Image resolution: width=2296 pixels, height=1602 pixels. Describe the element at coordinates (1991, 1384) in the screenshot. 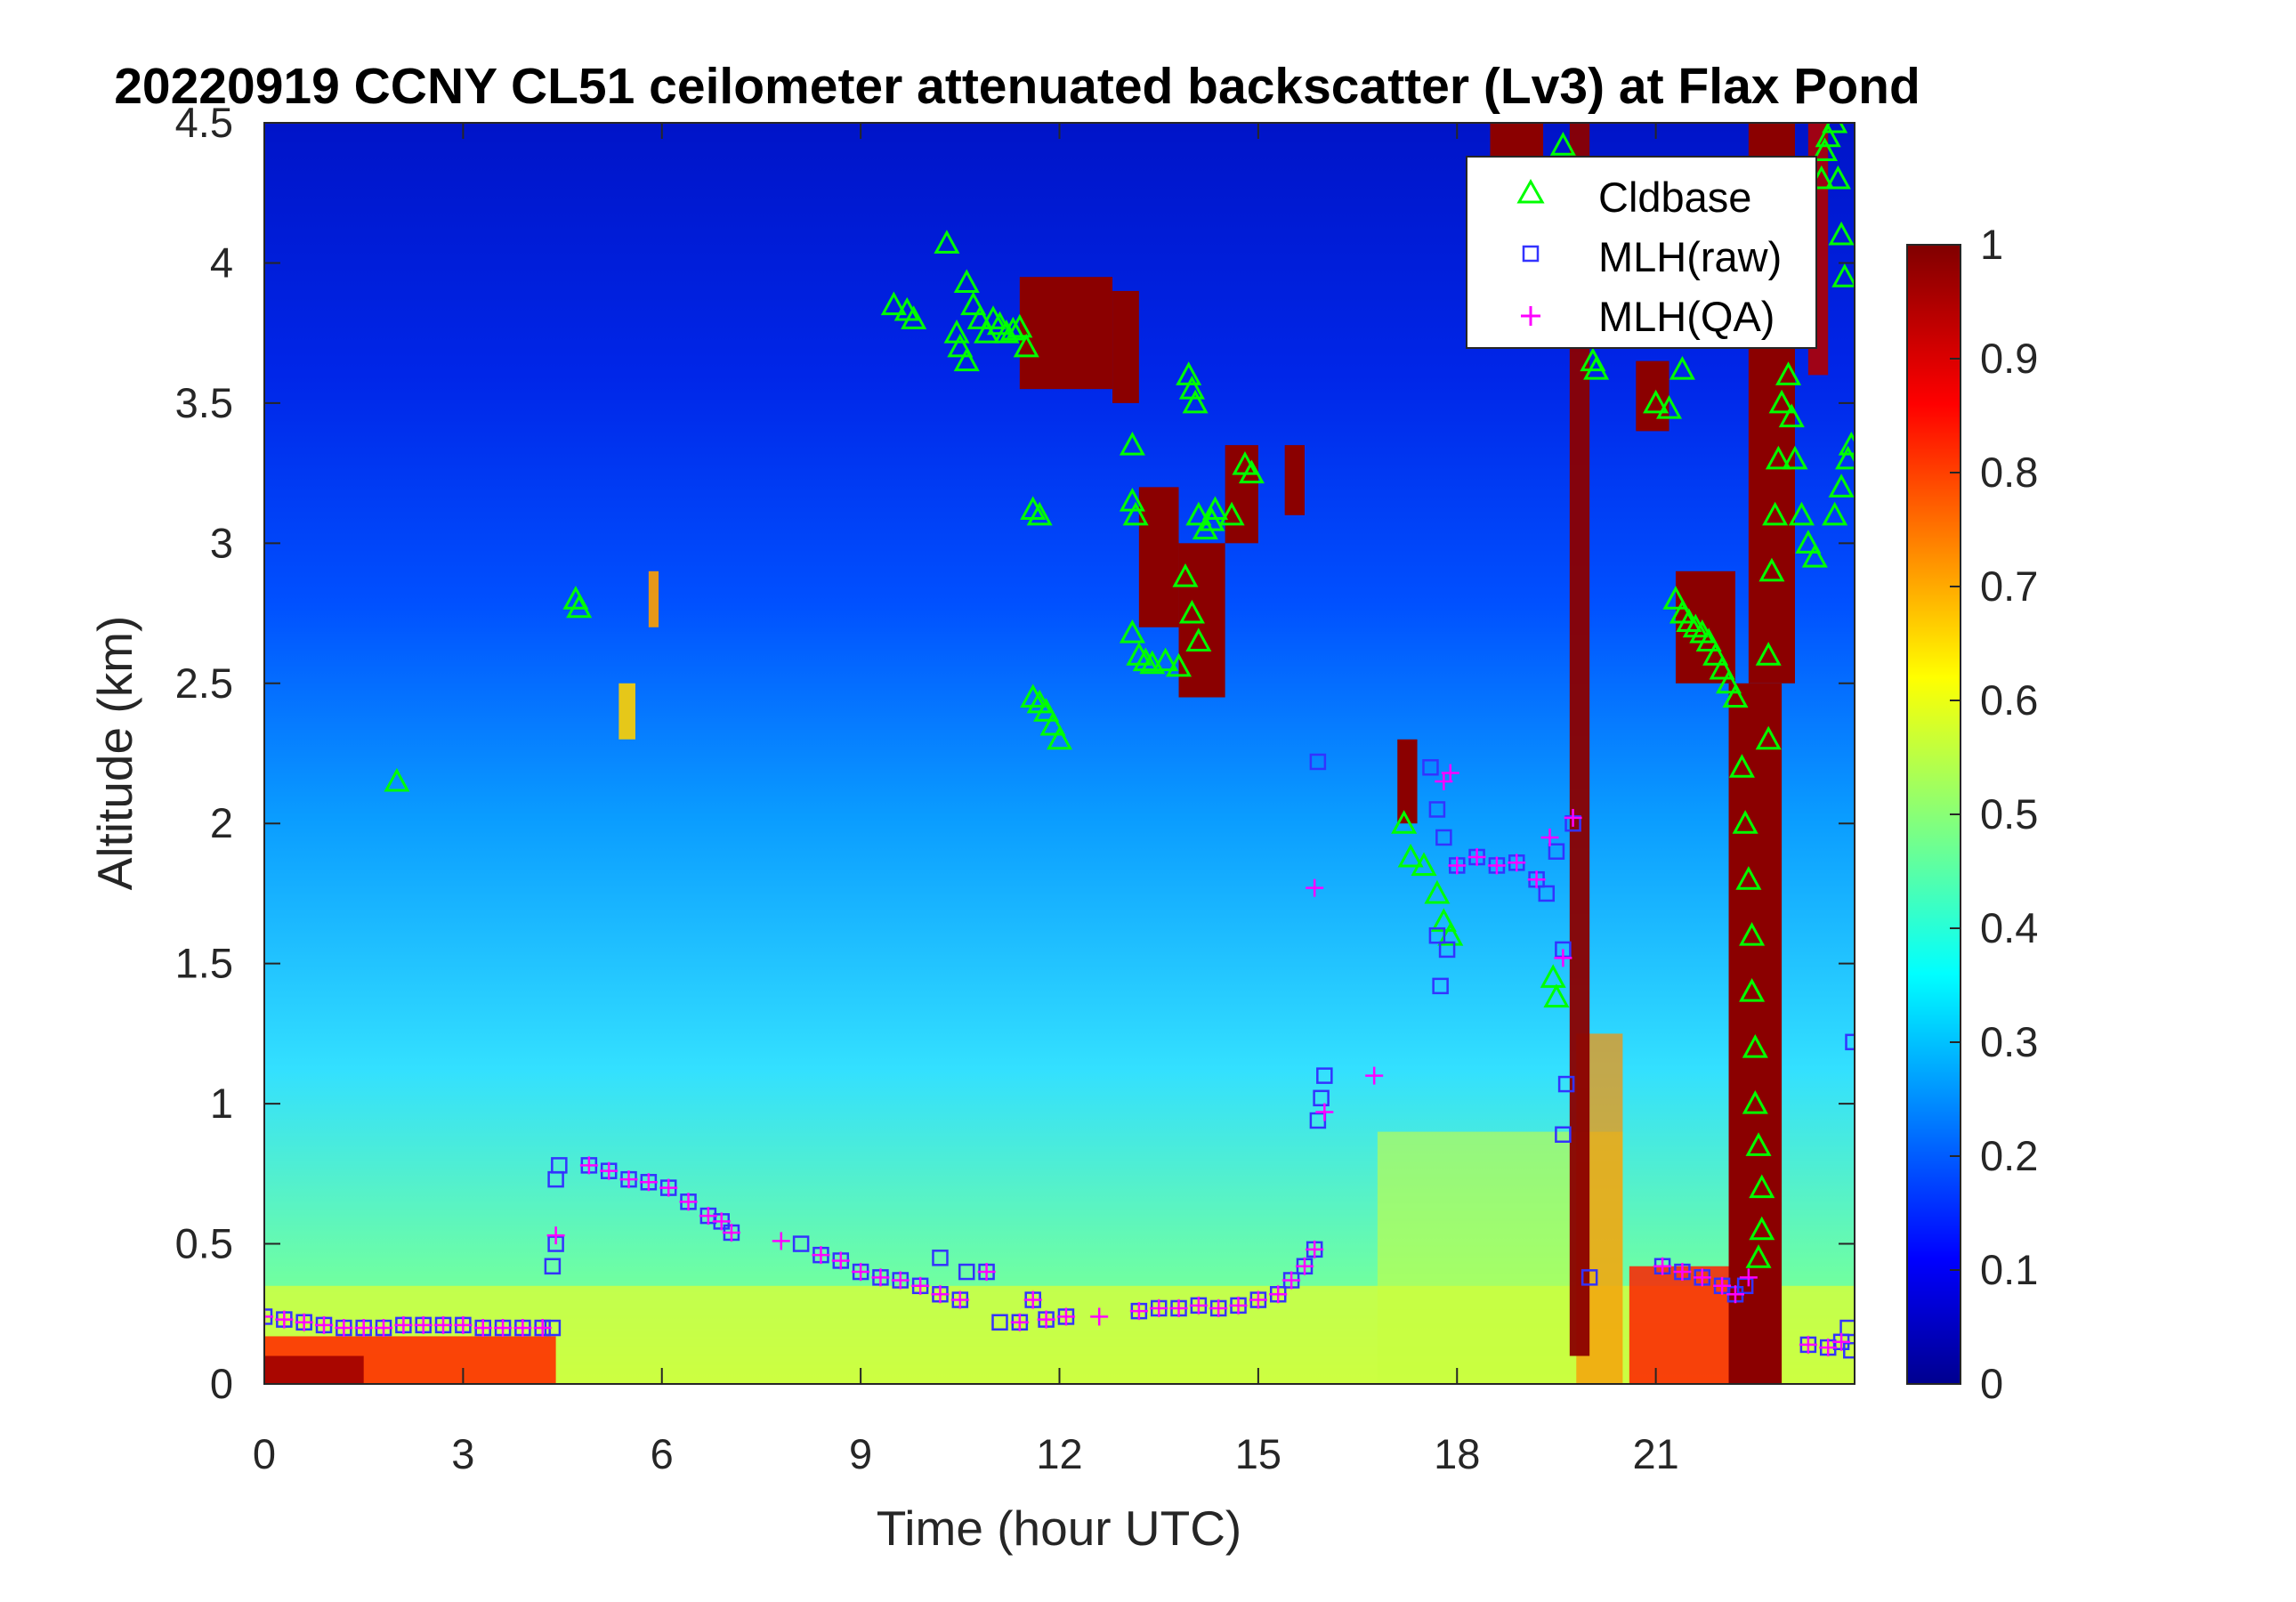

I see `colorbar-tick-label: 0` at that location.